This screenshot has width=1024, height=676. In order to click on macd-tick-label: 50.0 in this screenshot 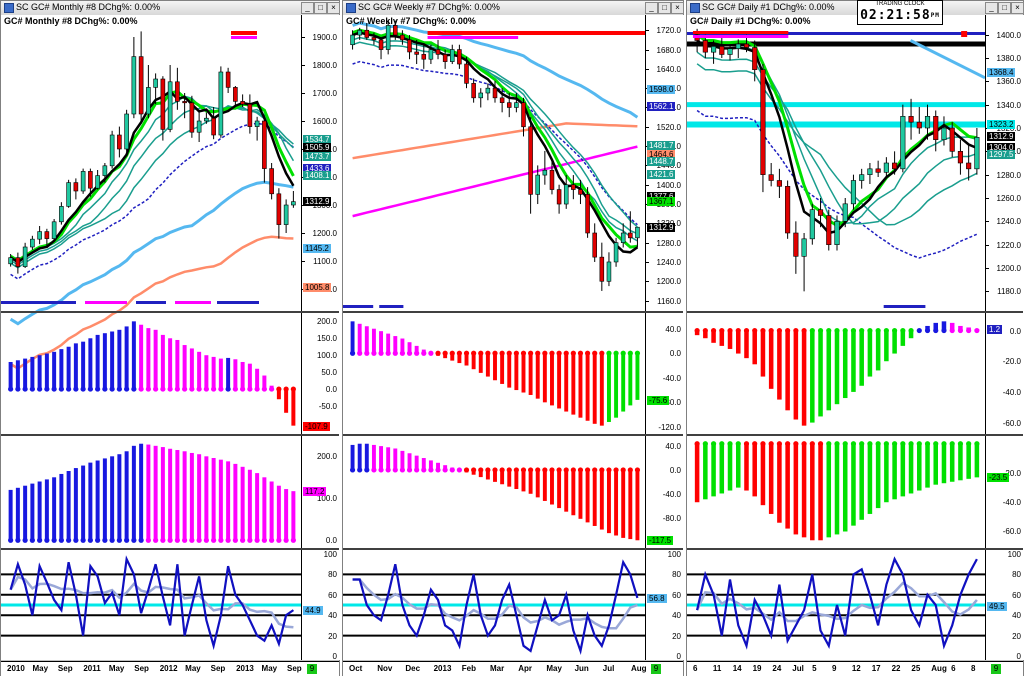, I will do `click(329, 373)`.